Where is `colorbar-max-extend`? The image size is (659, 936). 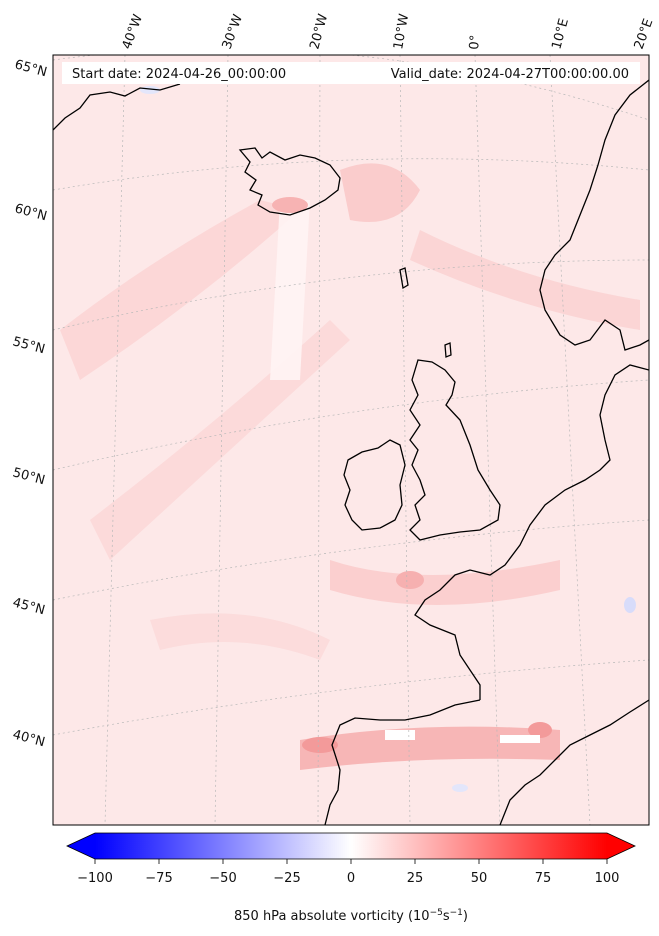
colorbar-max-extend is located at coordinates (621, 846).